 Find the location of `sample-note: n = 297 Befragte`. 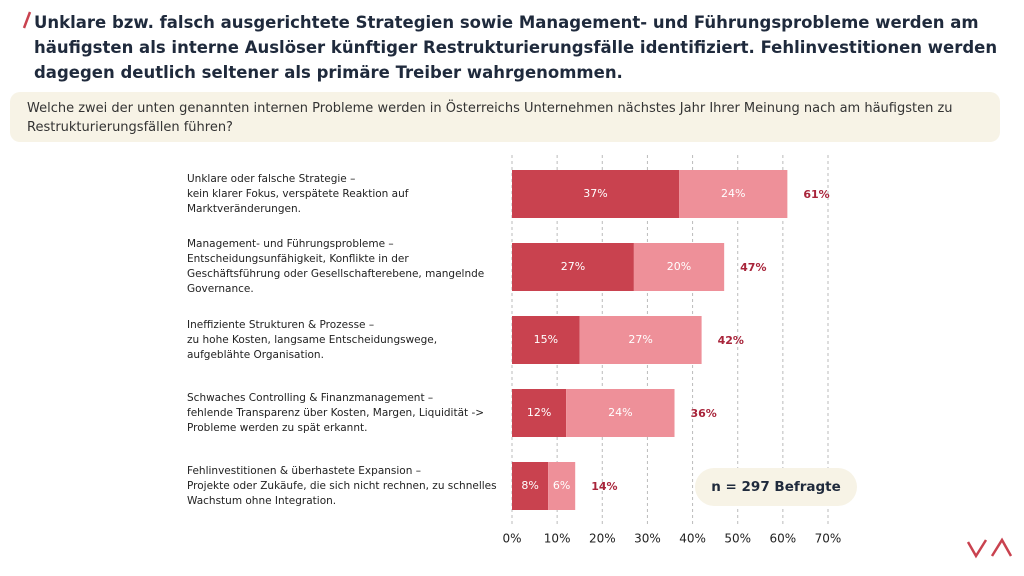

sample-note: n = 297 Befragte is located at coordinates (776, 487).